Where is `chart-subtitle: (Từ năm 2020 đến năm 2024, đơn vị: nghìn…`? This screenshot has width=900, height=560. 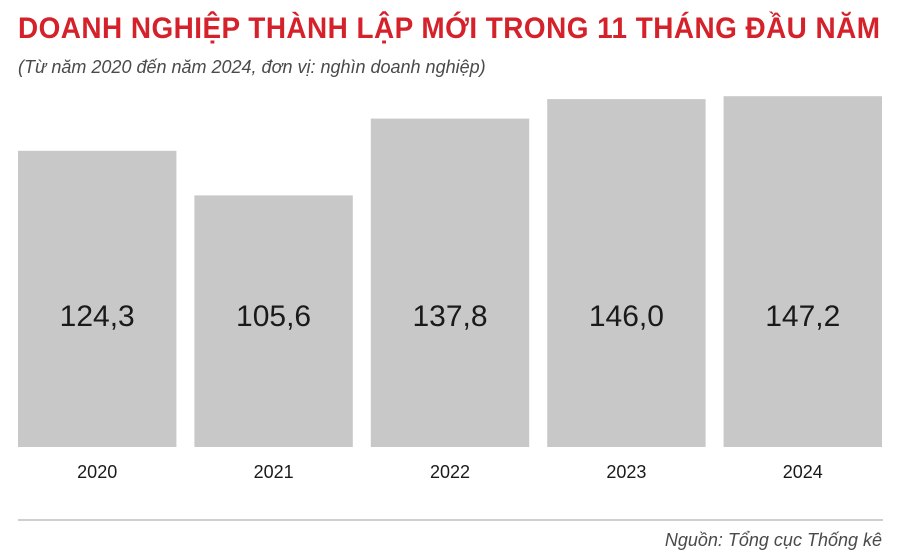
chart-subtitle: (Từ năm 2020 đến năm 2024, đơn vị: nghìn… is located at coordinates (252, 67).